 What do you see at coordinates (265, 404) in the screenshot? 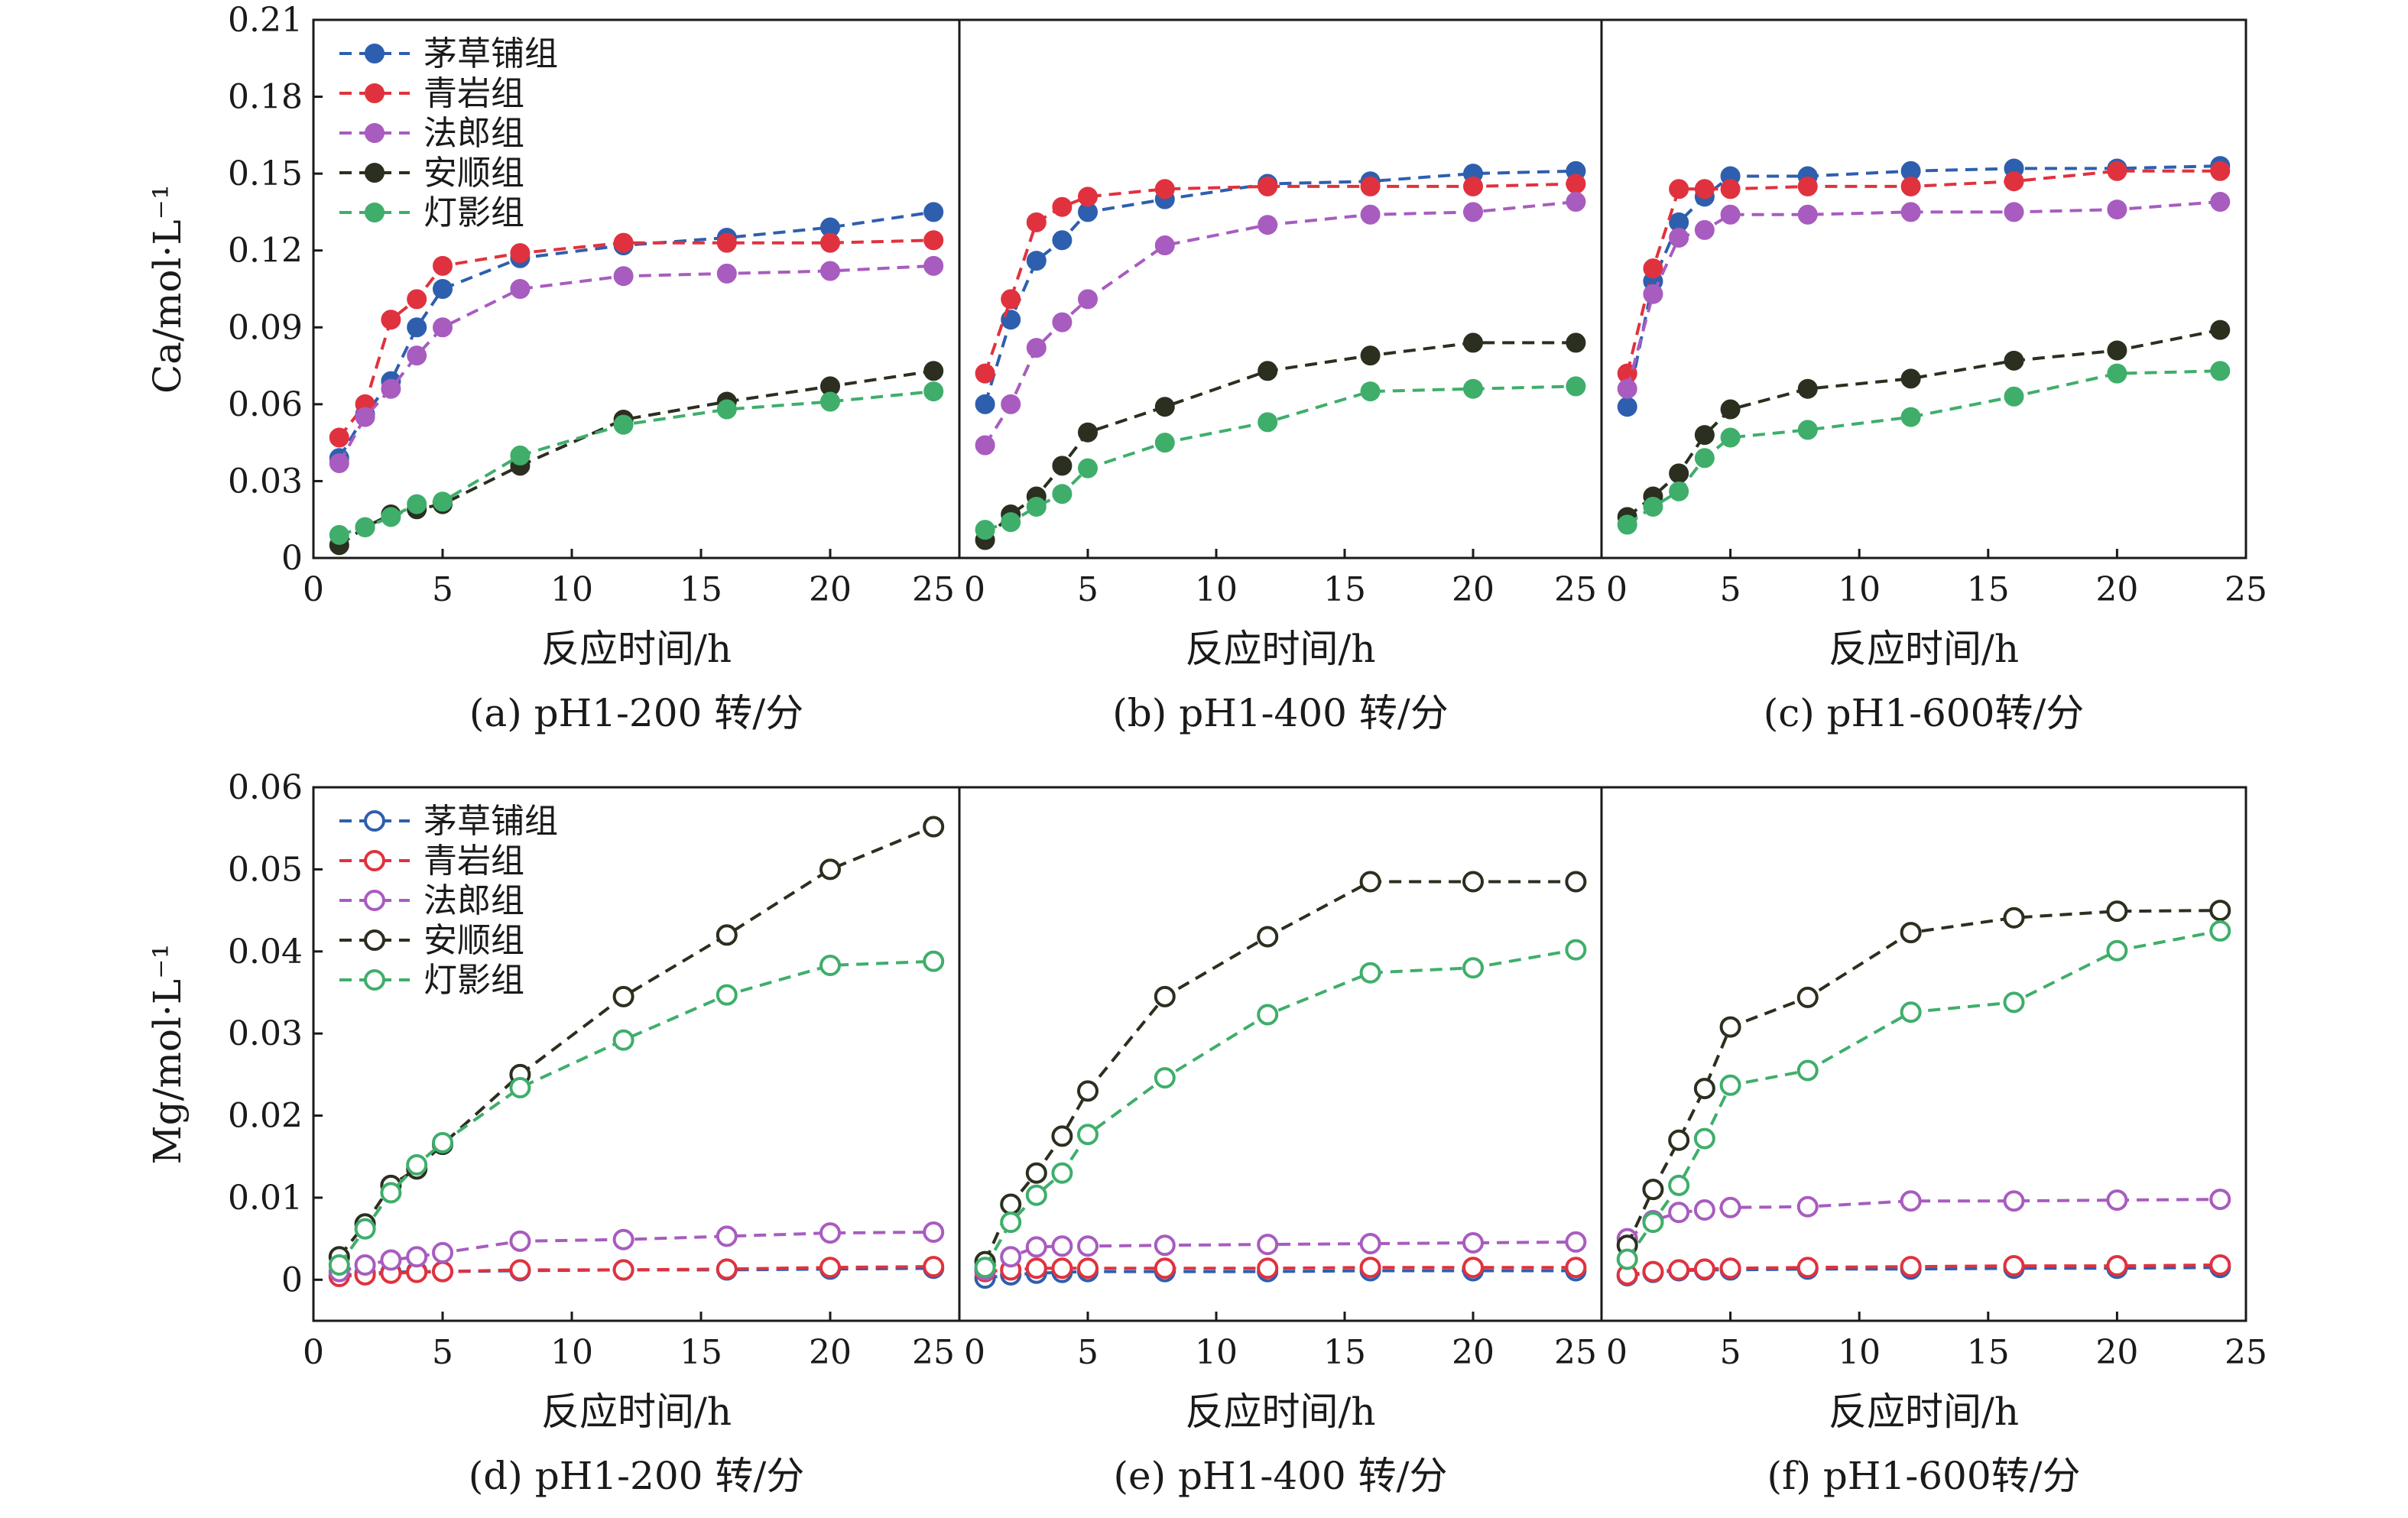
I see `y-tick-label: 0.06` at bounding box center [265, 404].